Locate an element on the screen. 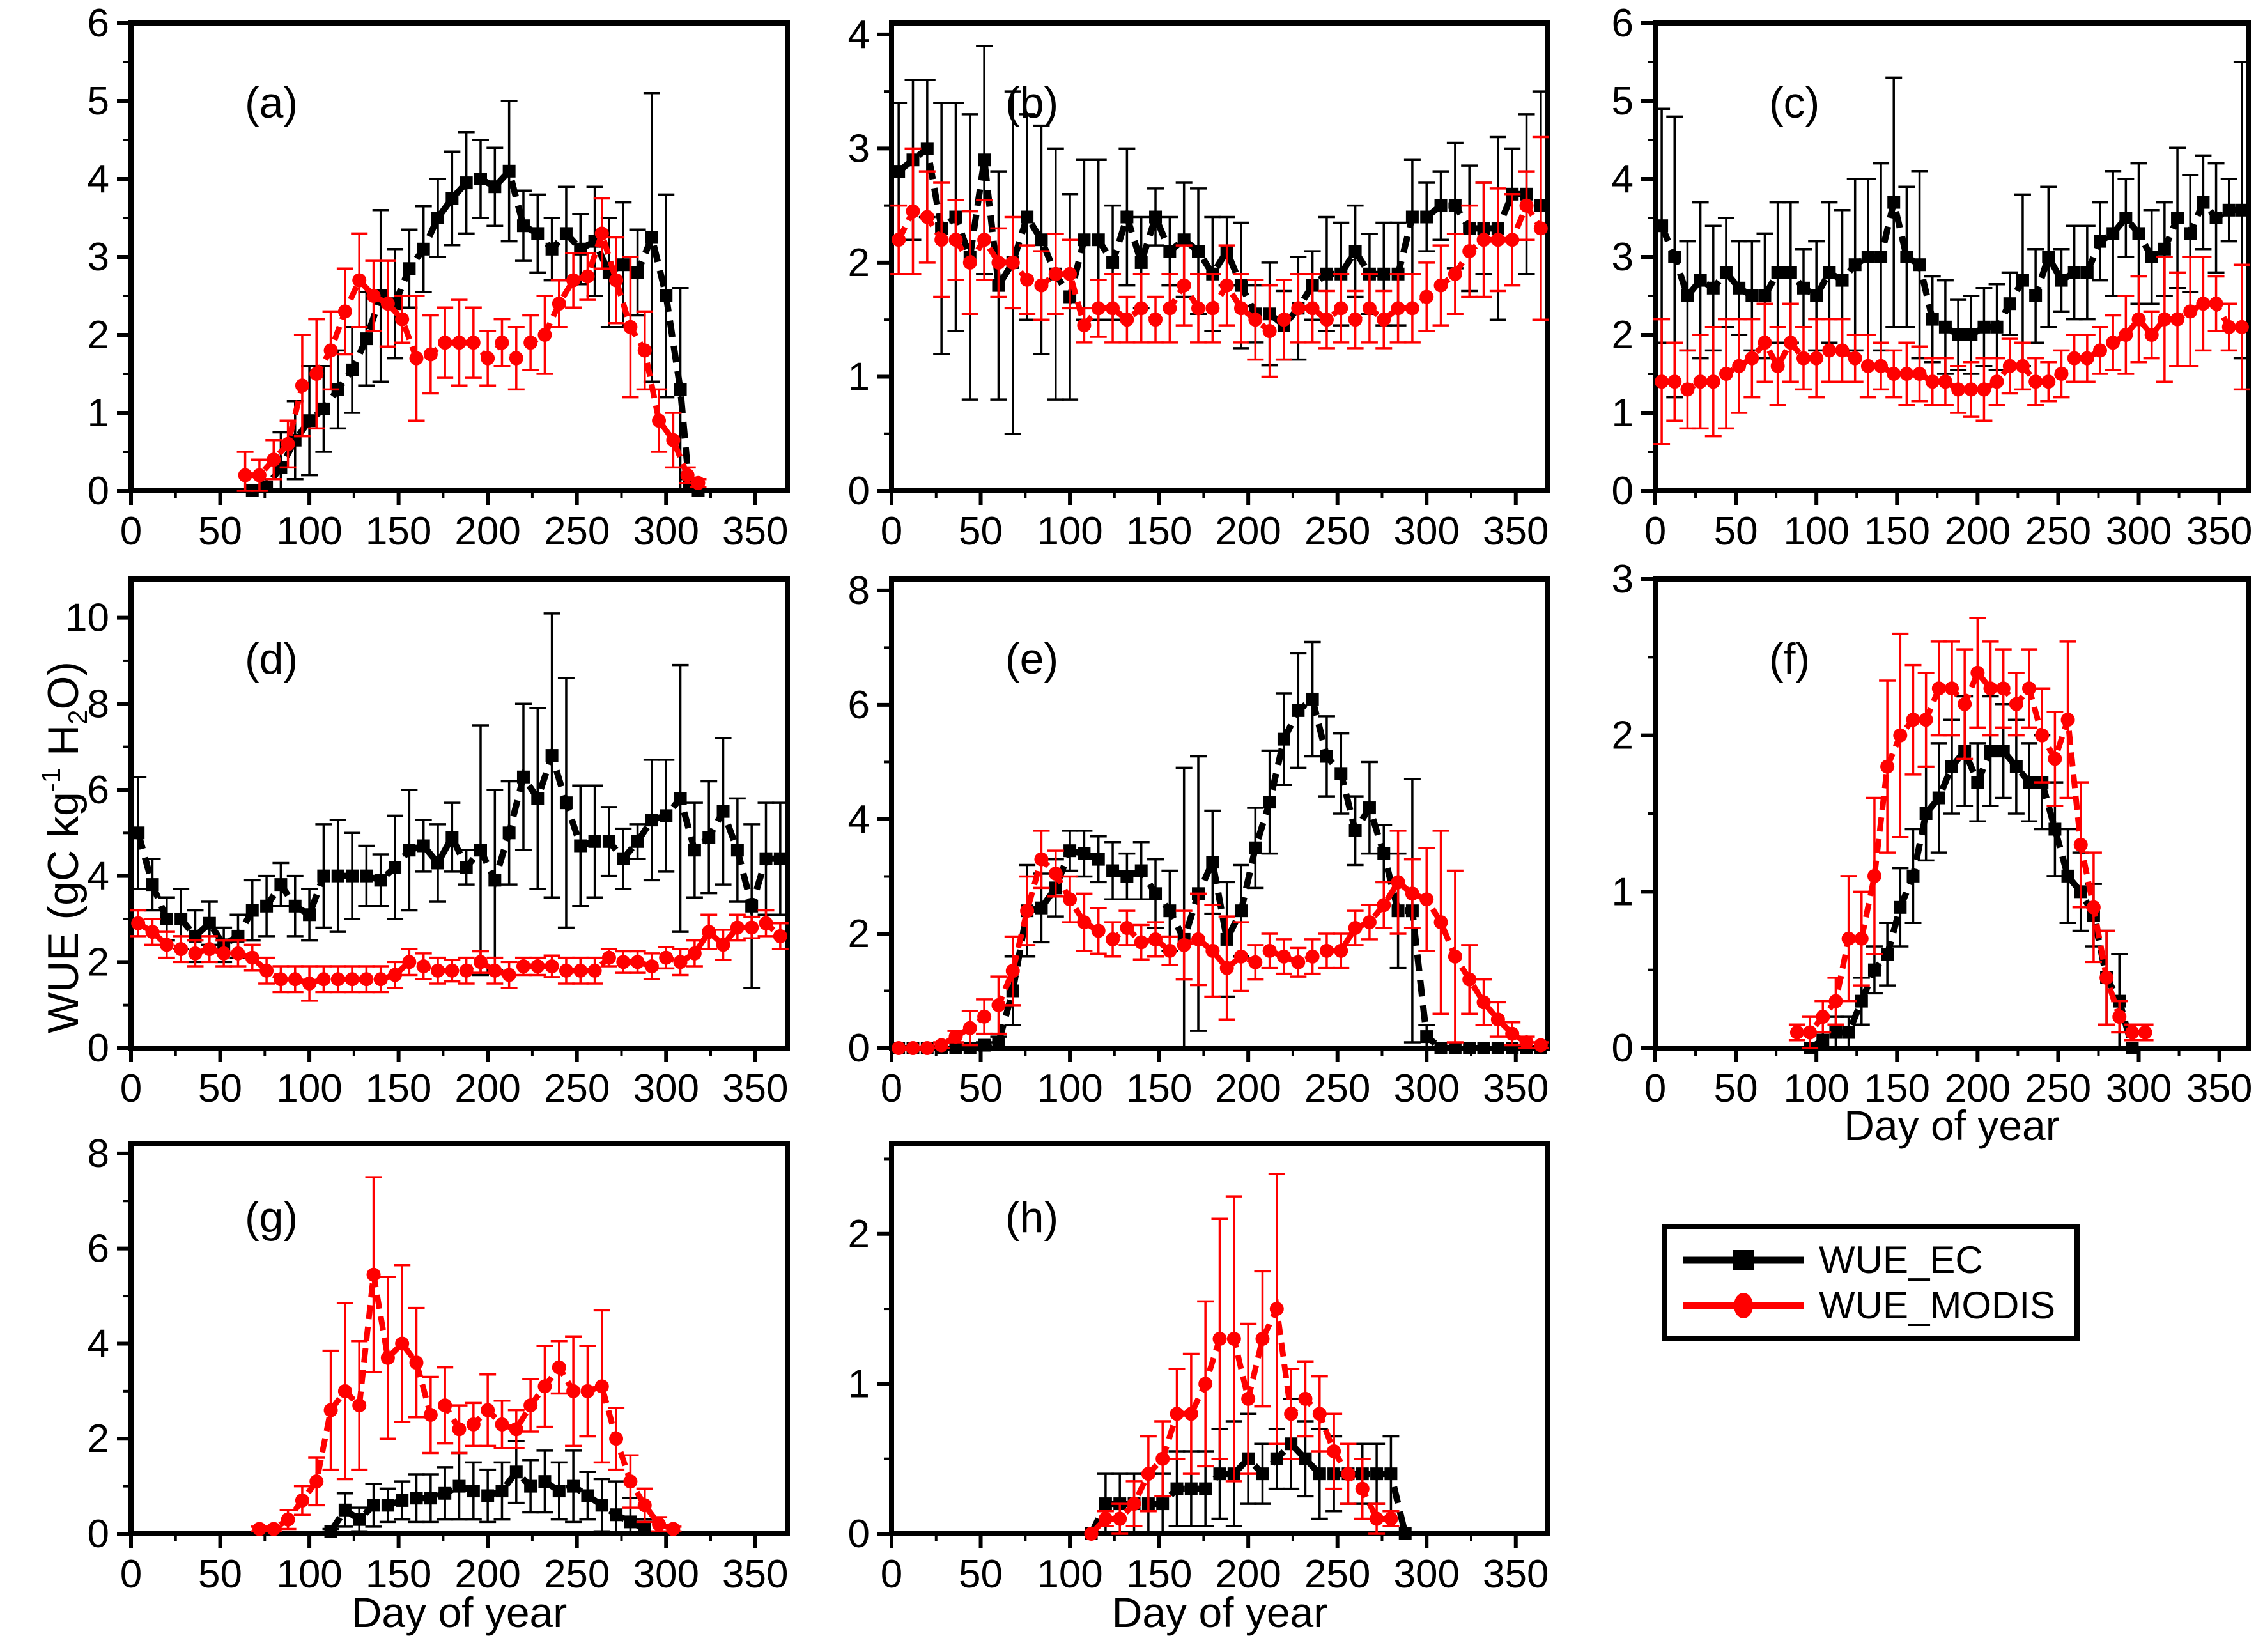  svg-text: (f) is located at coordinates (1790, 659).